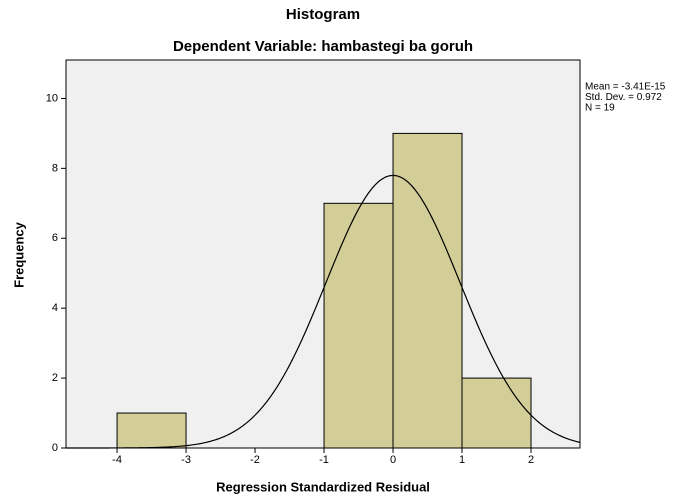  I want to click on x-tick-label: 1, so click(462, 460).